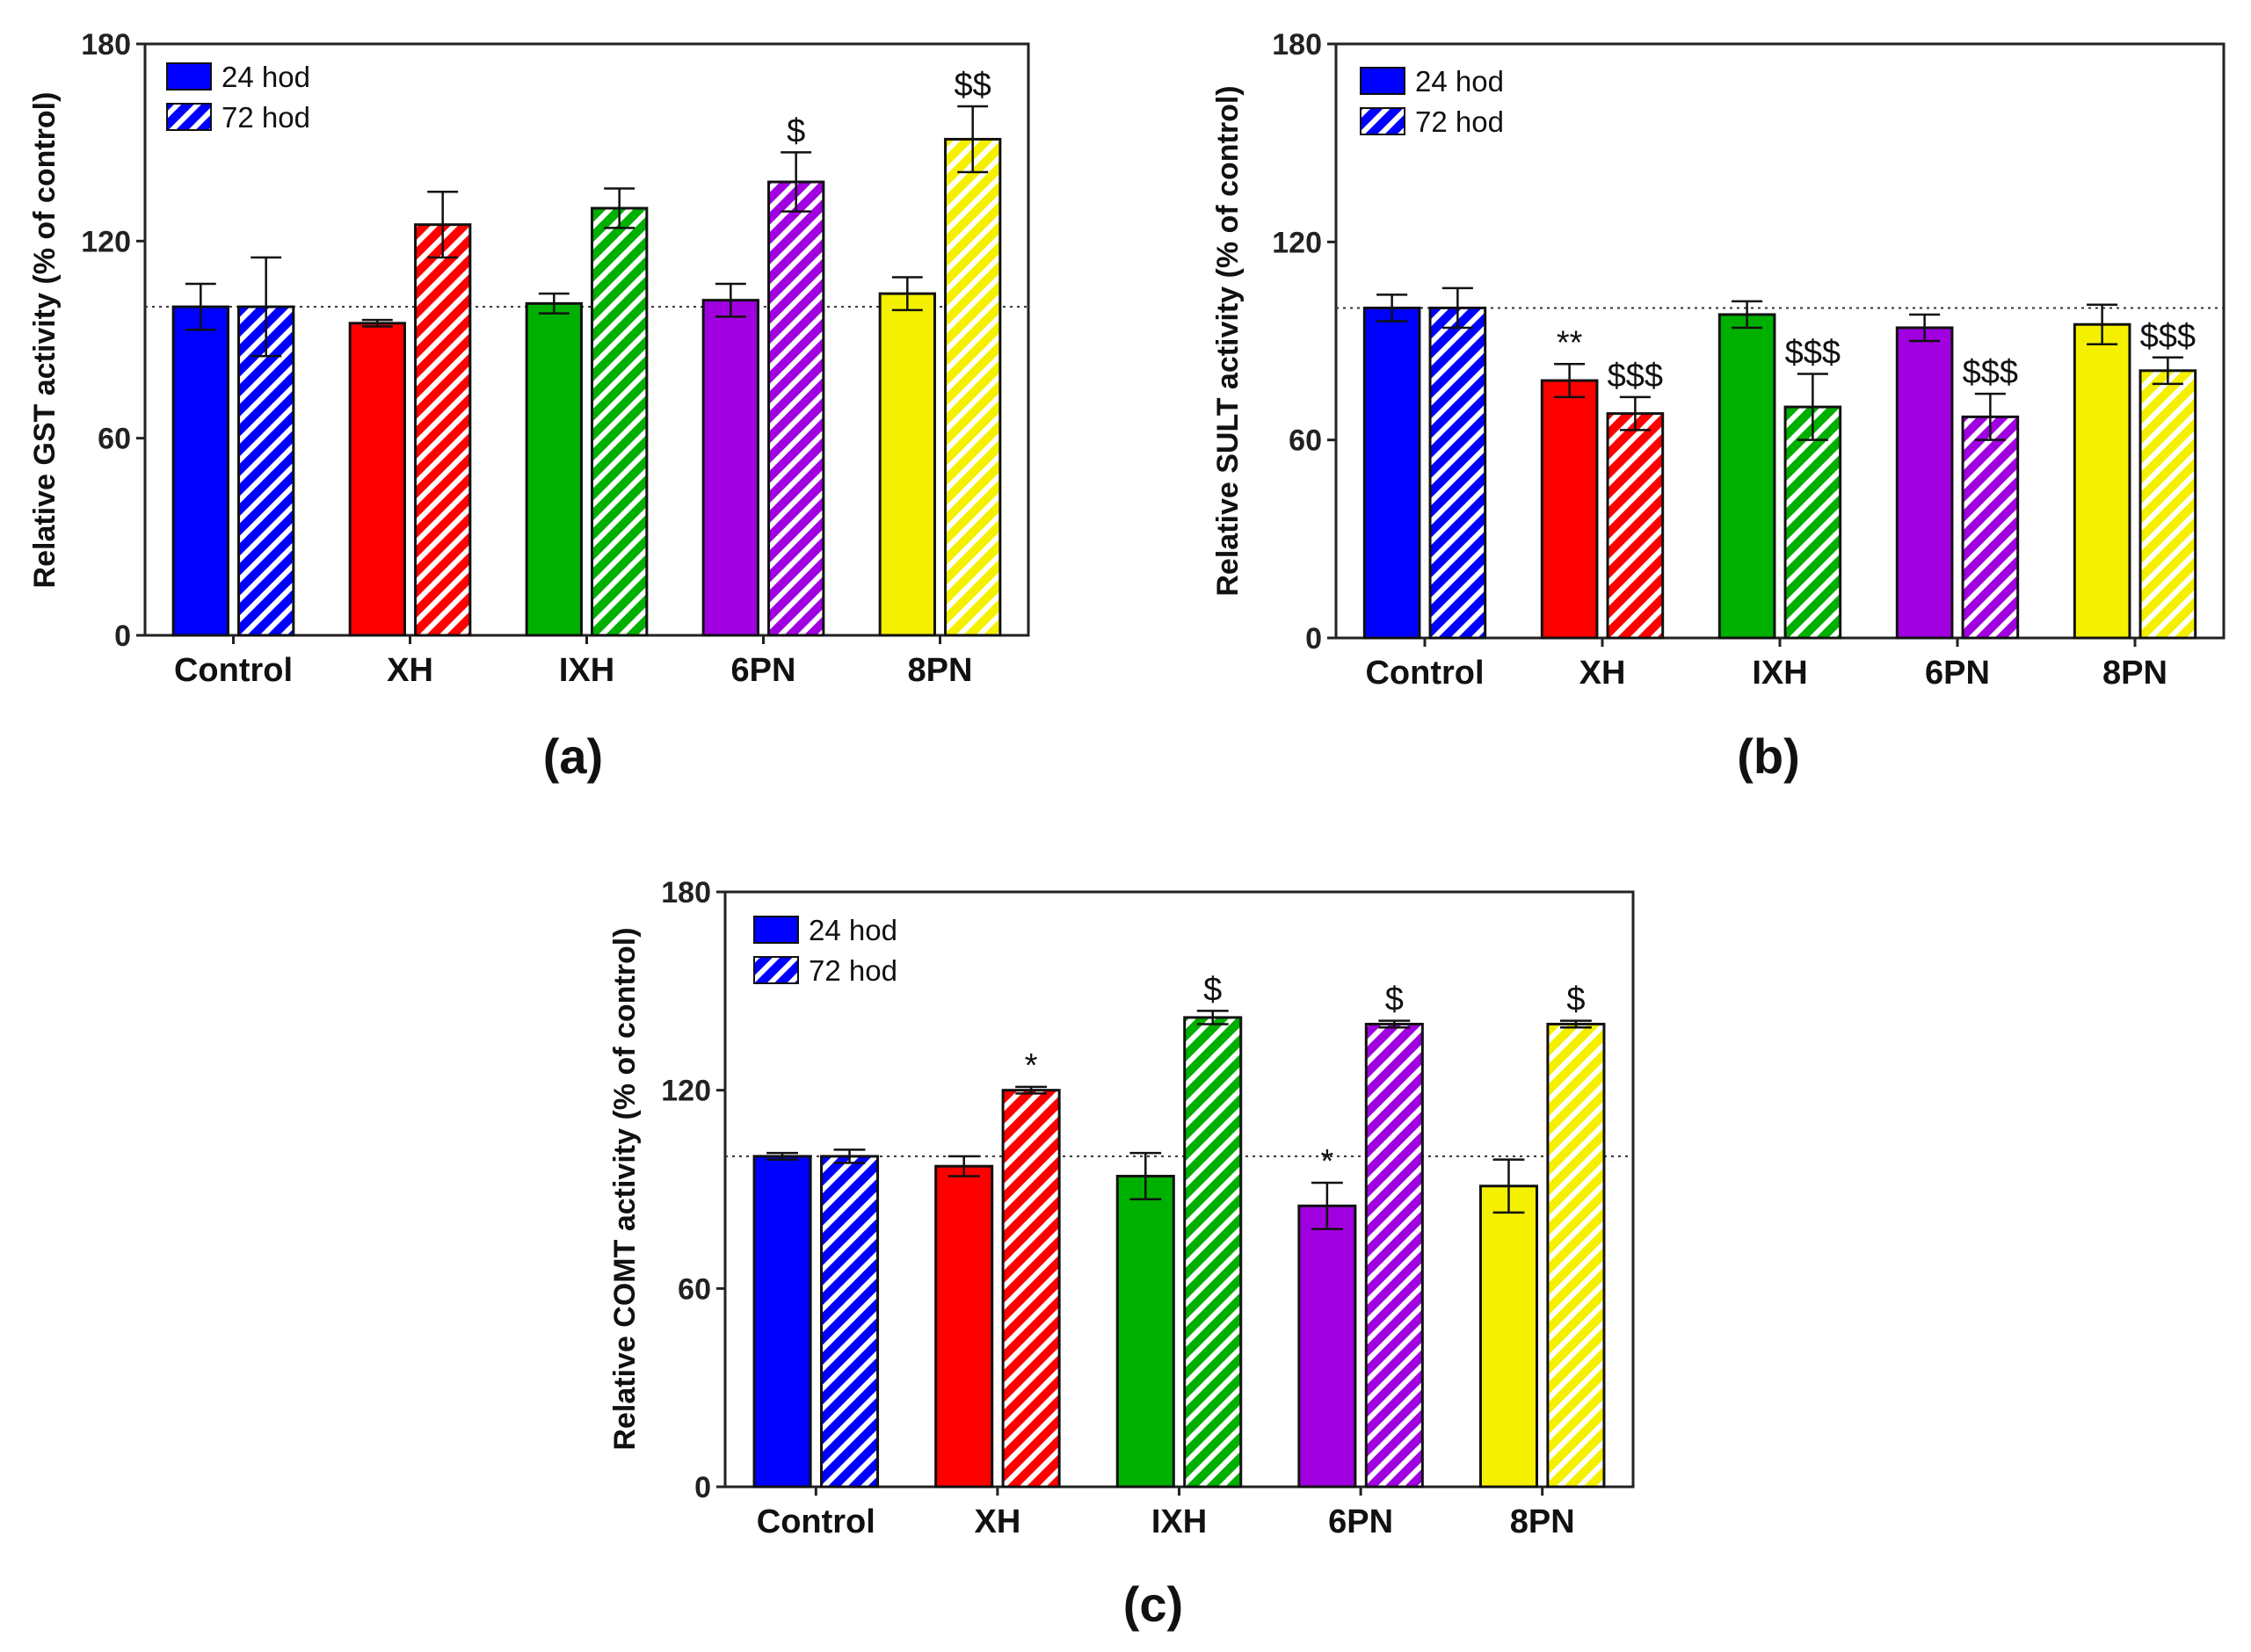 The image size is (2251, 1652). Describe the element at coordinates (1460, 122) in the screenshot. I see `legend-label-72: 72 hod` at that location.